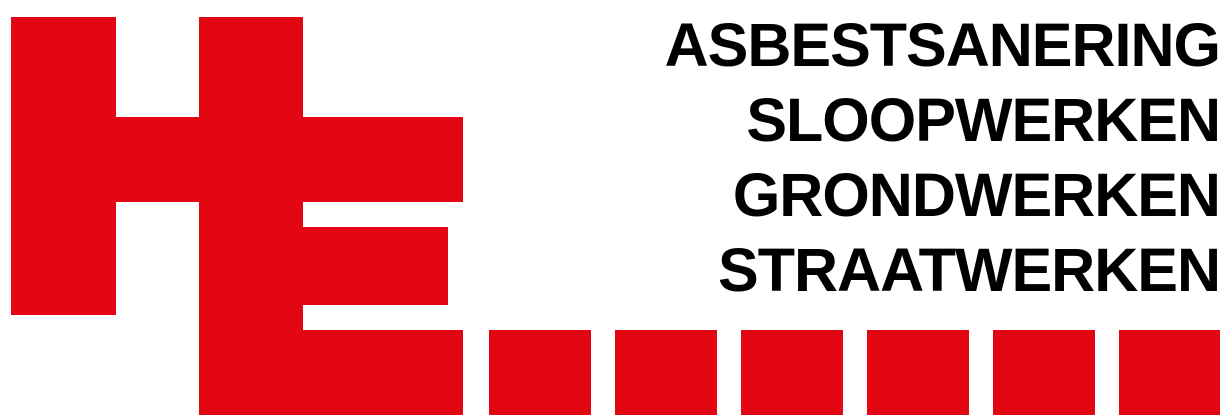  Describe the element at coordinates (976, 195) in the screenshot. I see `service-grondwerken: GRONDWERKEN` at that location.